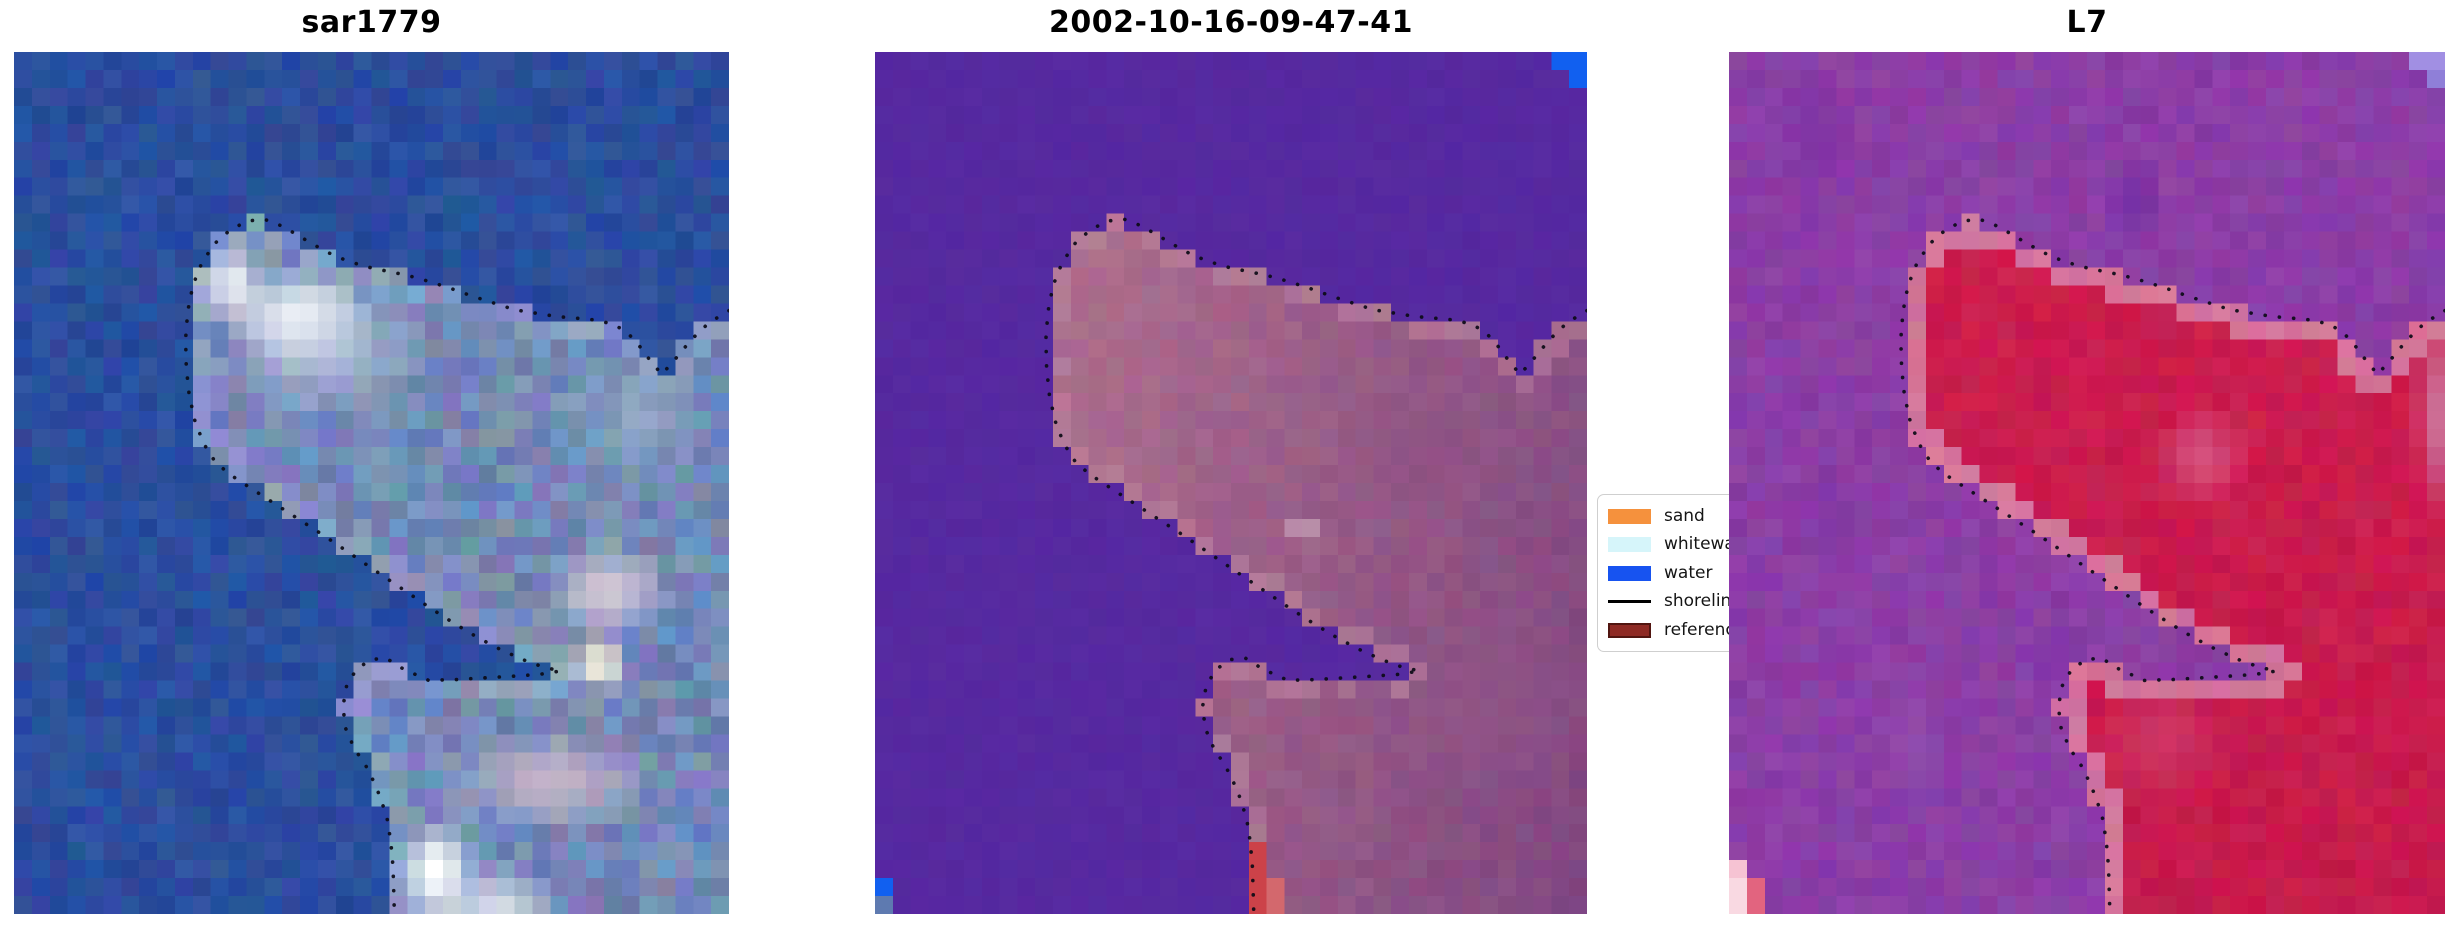  What do you see at coordinates (1629, 601) in the screenshot?
I see `shoreline-line-icon` at bounding box center [1629, 601].